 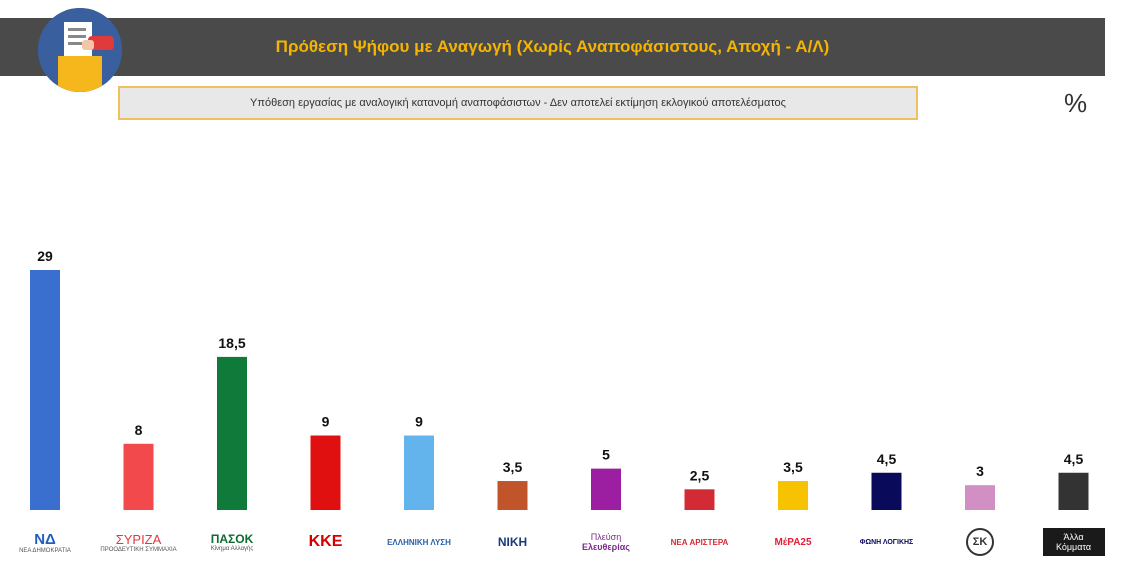 I want to click on value-label-10: 4,5, so click(x=887, y=459).